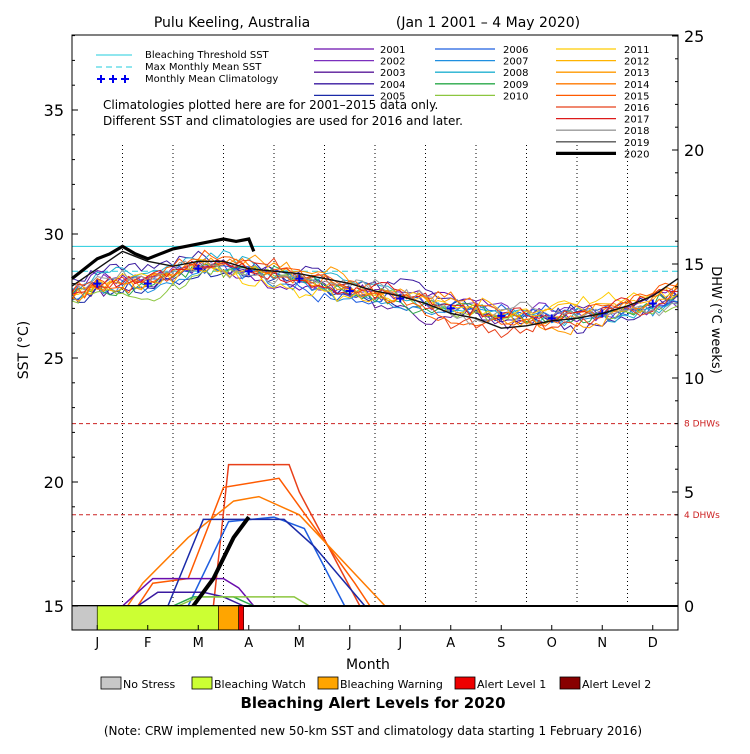  Describe the element at coordinates (149, 684) in the screenshot. I see `alert-legend-label: No Stress` at that location.